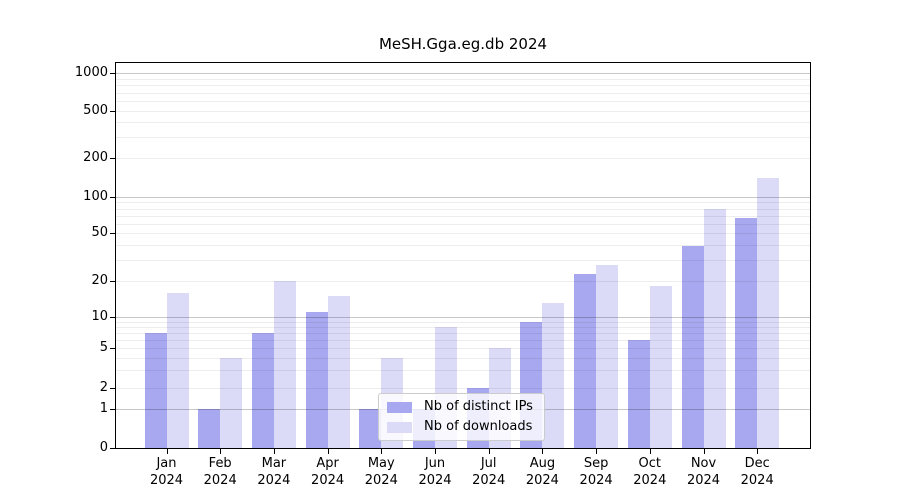  Describe the element at coordinates (704, 472) in the screenshot. I see `x-tick-label: Nov 2024` at that location.